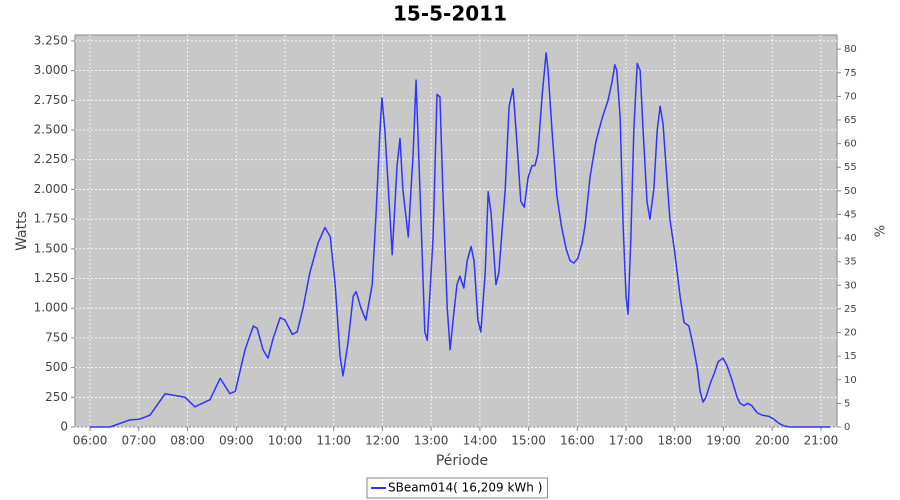 This screenshot has width=900, height=500. Describe the element at coordinates (850, 333) in the screenshot. I see `y2-tick-label: 20` at that location.